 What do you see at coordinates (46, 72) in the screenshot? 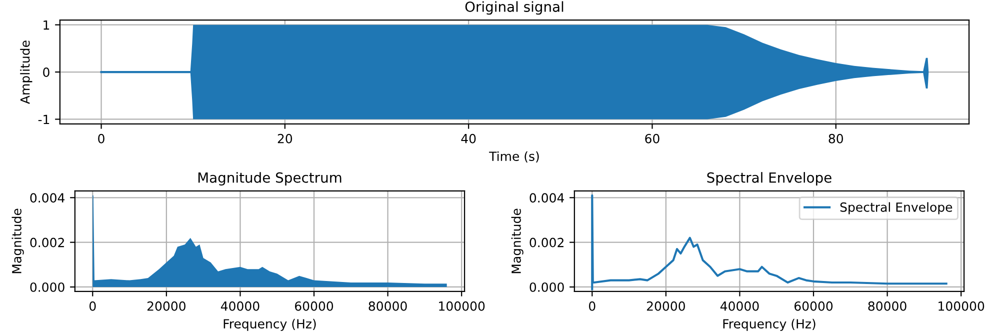
I see `y-tick-label: 0` at bounding box center [46, 72].